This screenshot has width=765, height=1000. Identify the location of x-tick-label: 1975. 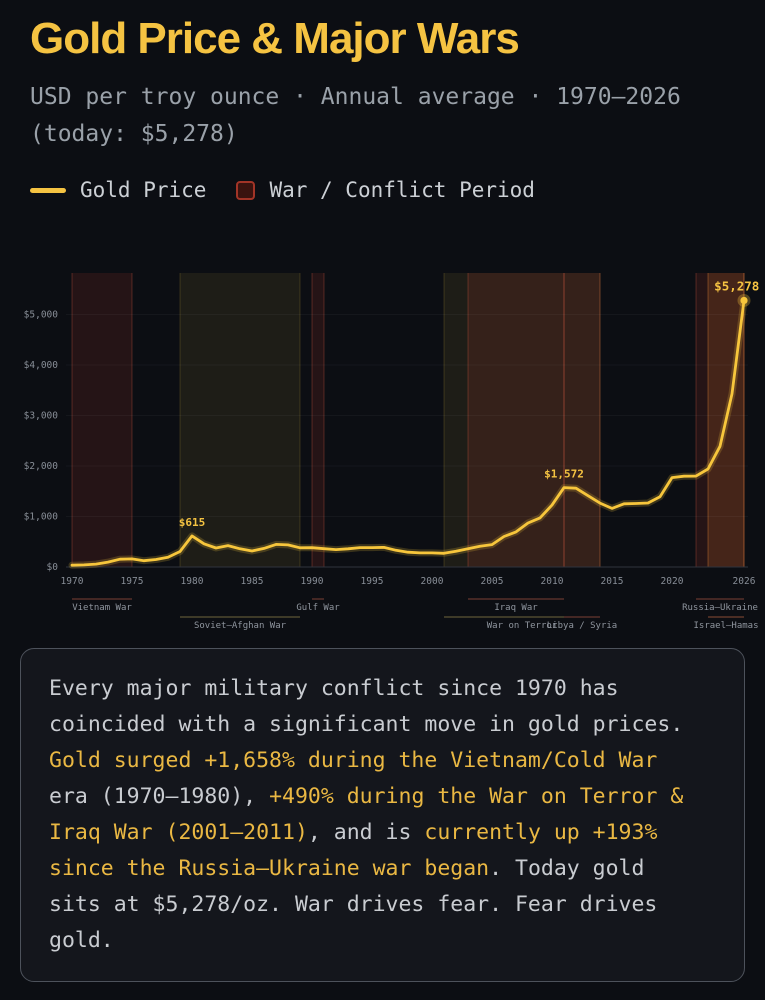
(132, 581).